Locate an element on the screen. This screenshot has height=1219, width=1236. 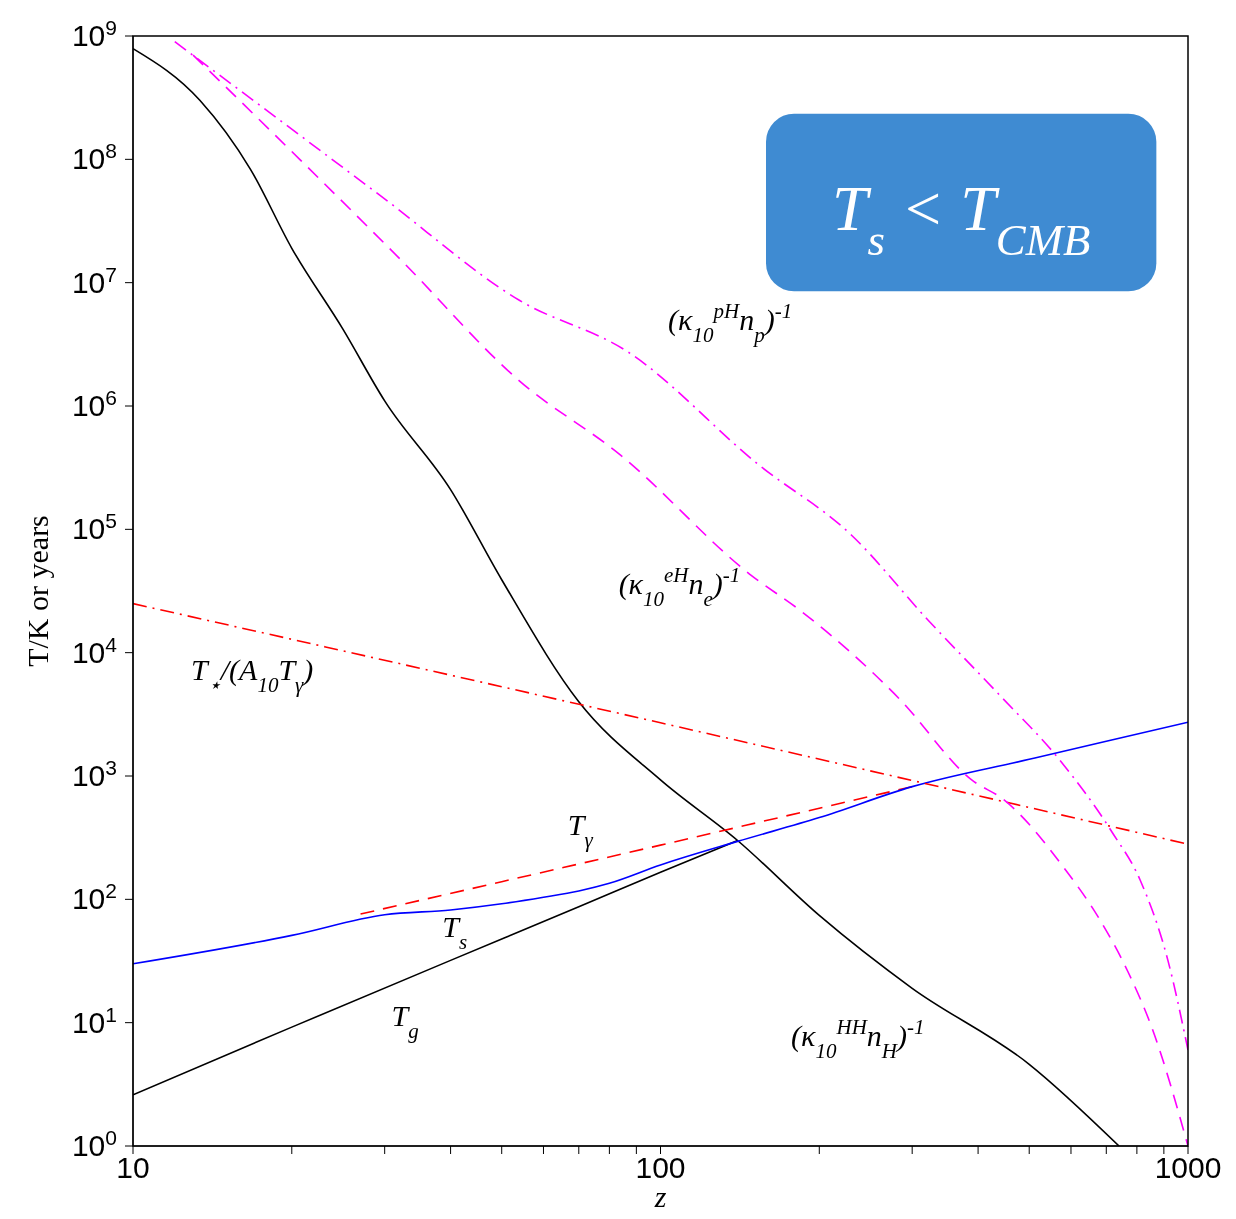
x-tick-label: 10 is located at coordinates (133, 1167).